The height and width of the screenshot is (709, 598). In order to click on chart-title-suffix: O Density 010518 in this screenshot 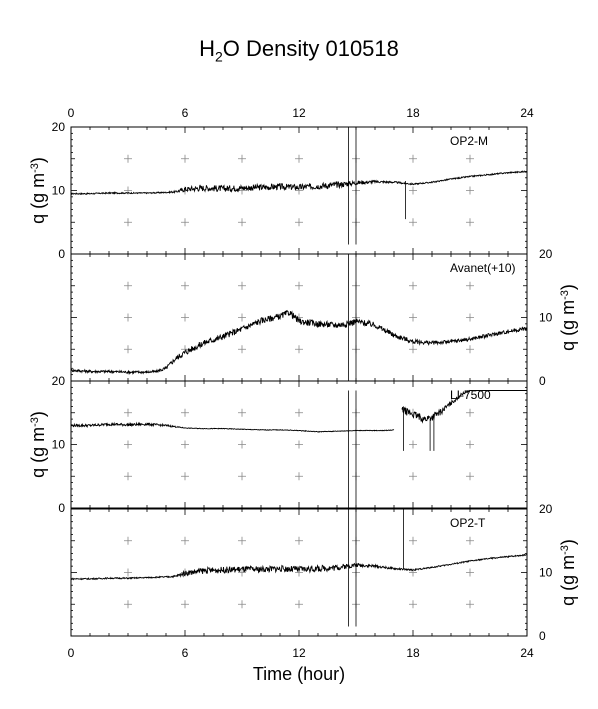, I will do `click(310, 48)`.